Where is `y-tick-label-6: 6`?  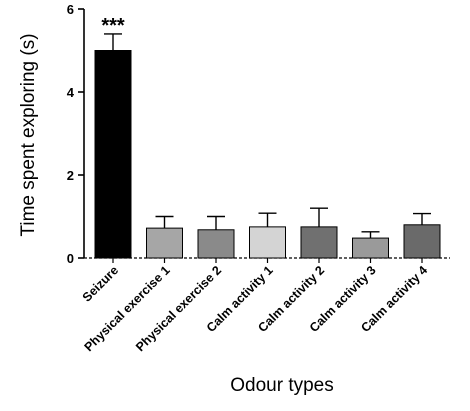
y-tick-label-6: 6 is located at coordinates (70, 9).